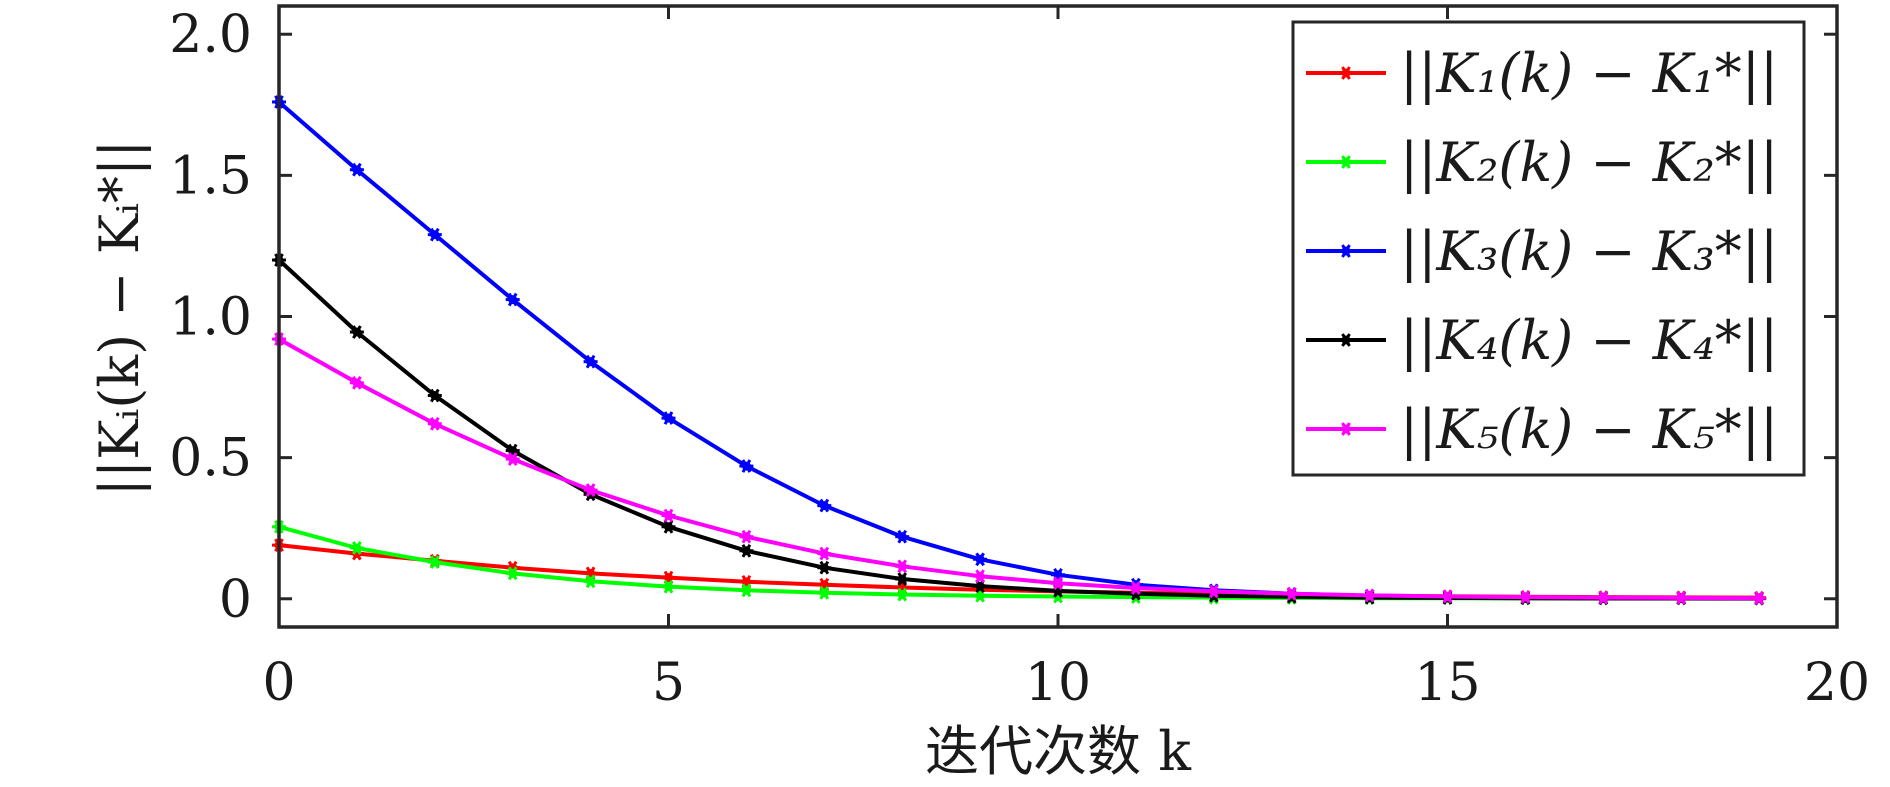 The width and height of the screenshot is (1890, 787). Describe the element at coordinates (210, 176) in the screenshot. I see `y-tick-label: 1.5` at that location.